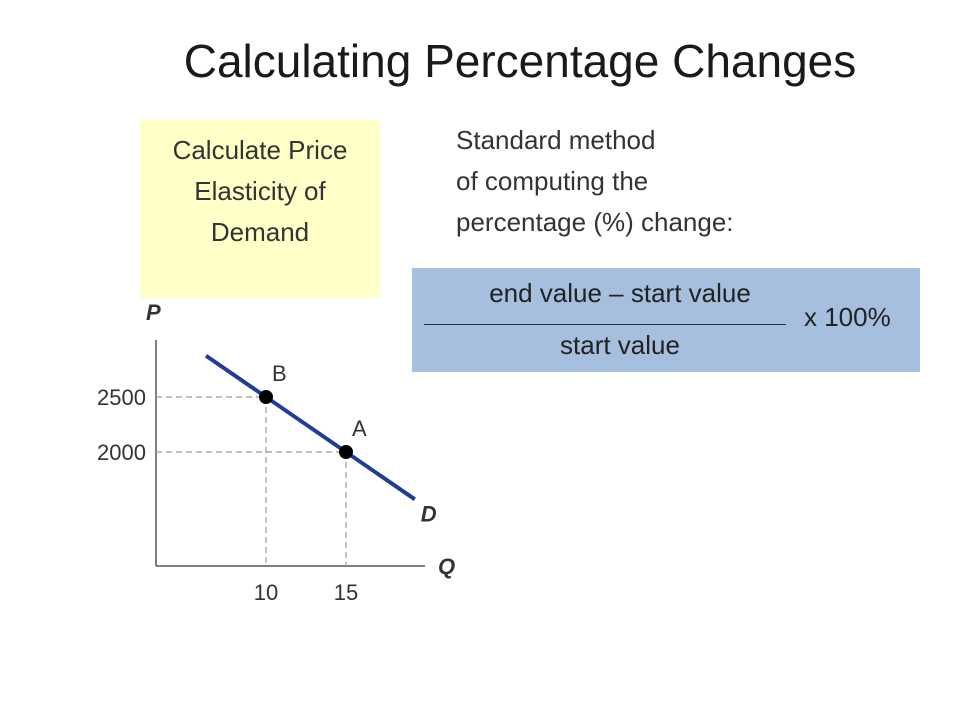 This screenshot has width=960, height=720. I want to click on y-tick-label: 2000, so click(121, 452).